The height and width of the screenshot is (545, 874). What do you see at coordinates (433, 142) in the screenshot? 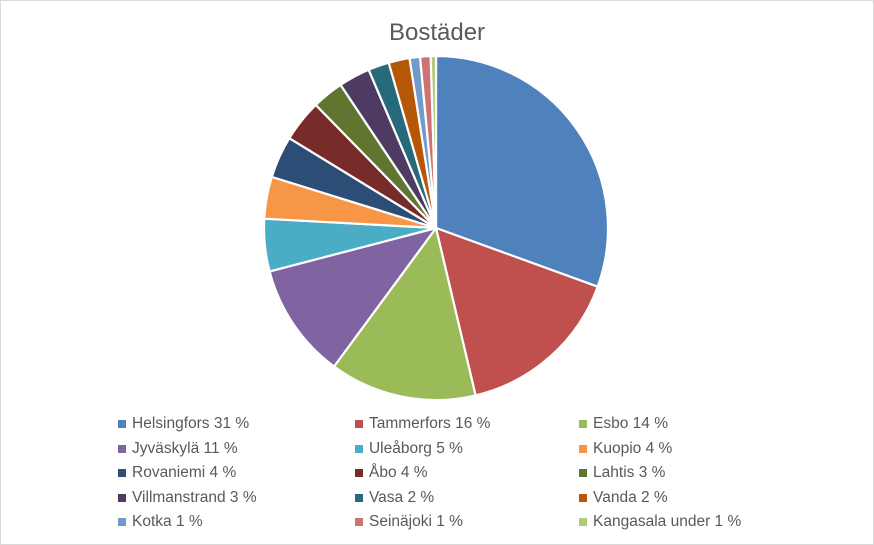
I see `pie-slice-kangasala` at bounding box center [433, 142].